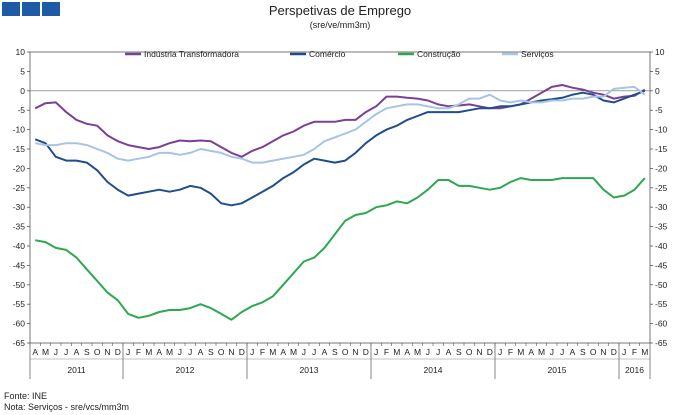 The width and height of the screenshot is (681, 415). Describe the element at coordinates (19, 304) in the screenshot. I see `y-tick-label: -55` at that location.